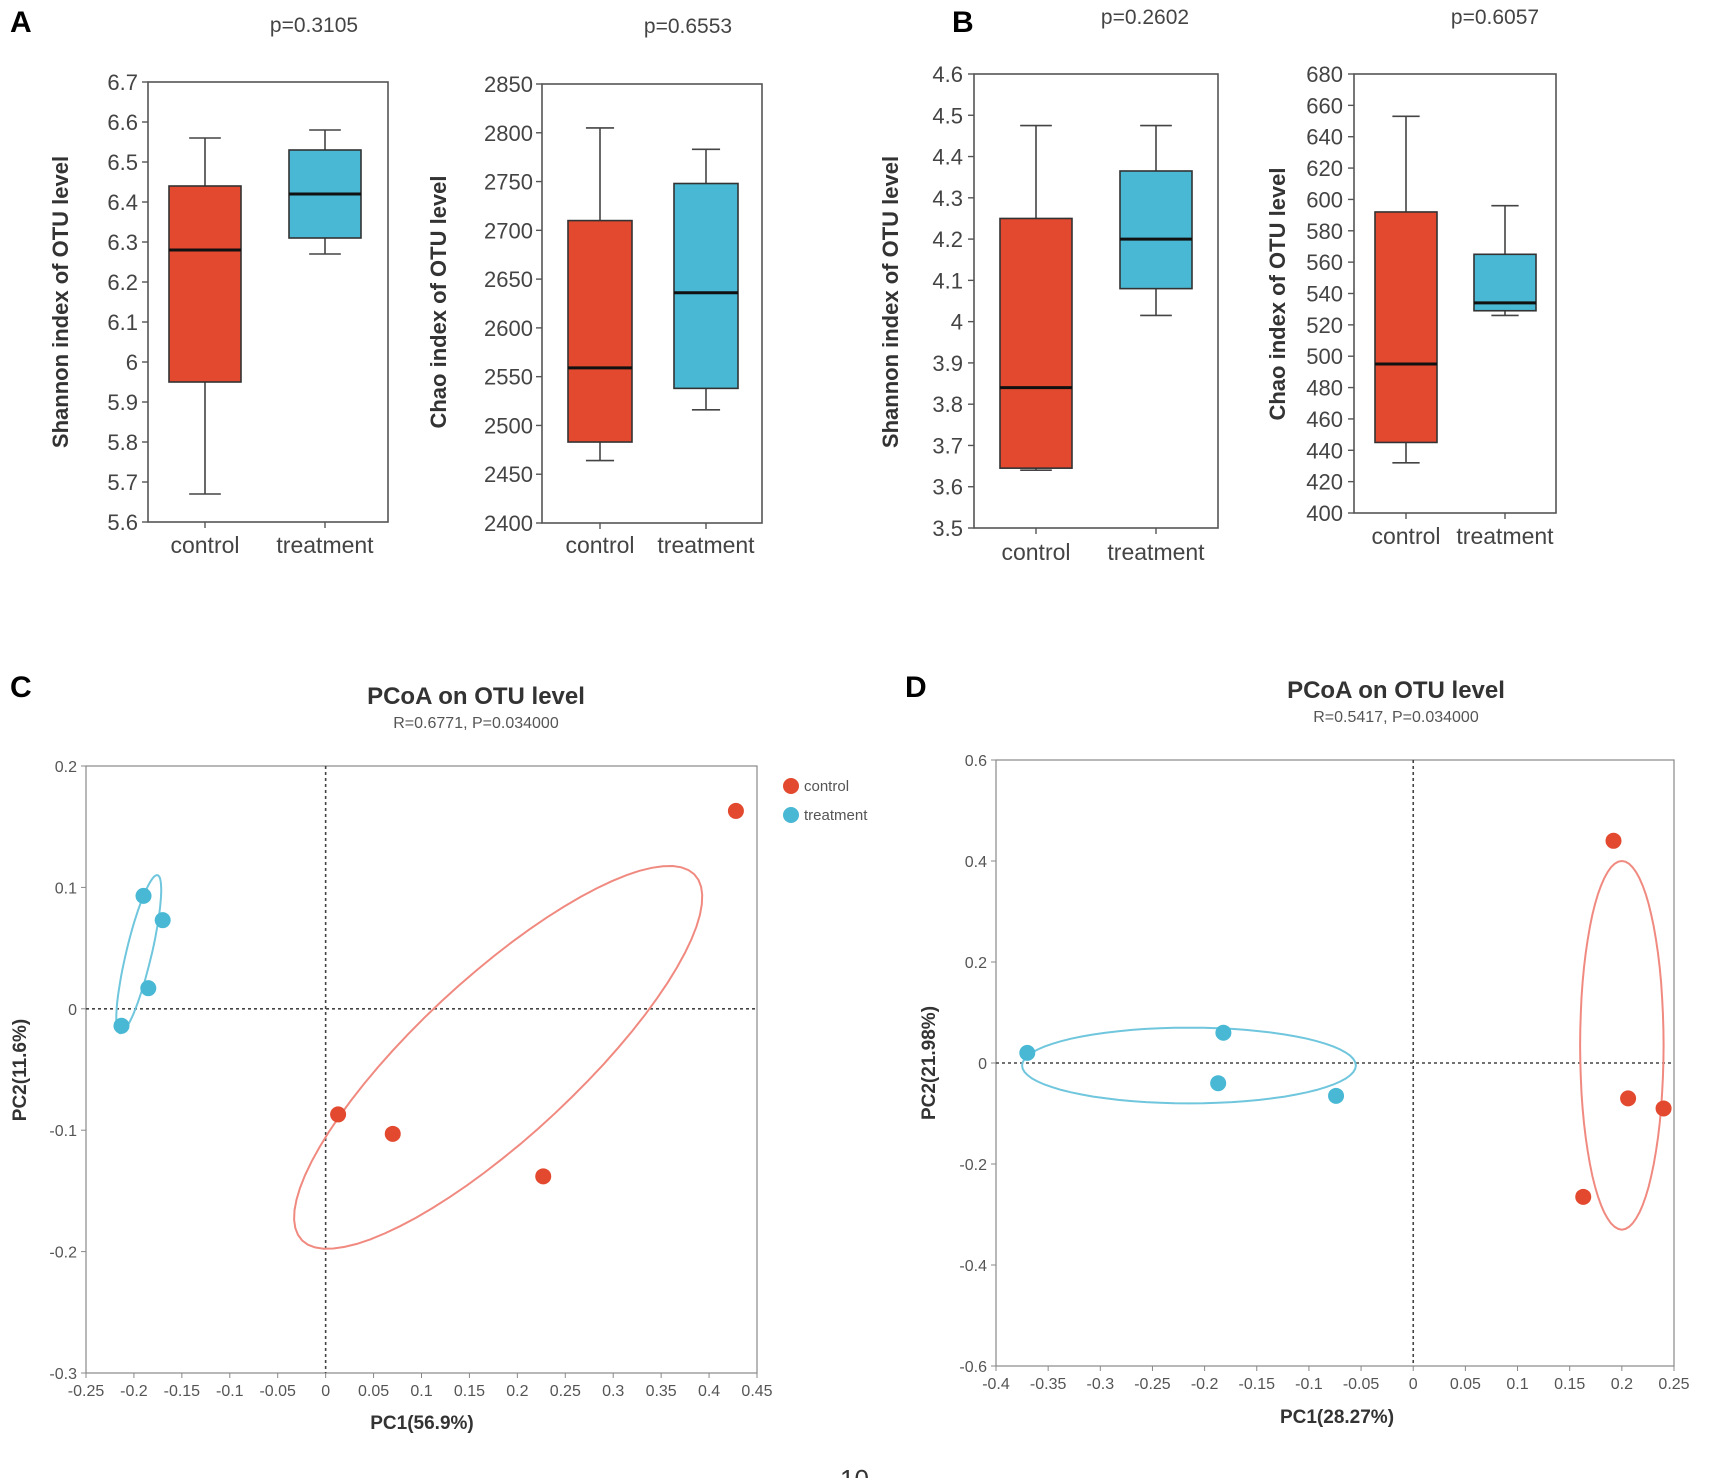 This screenshot has height=1478, width=1713. I want to click on y-tick-label: 2700, so click(508, 230).